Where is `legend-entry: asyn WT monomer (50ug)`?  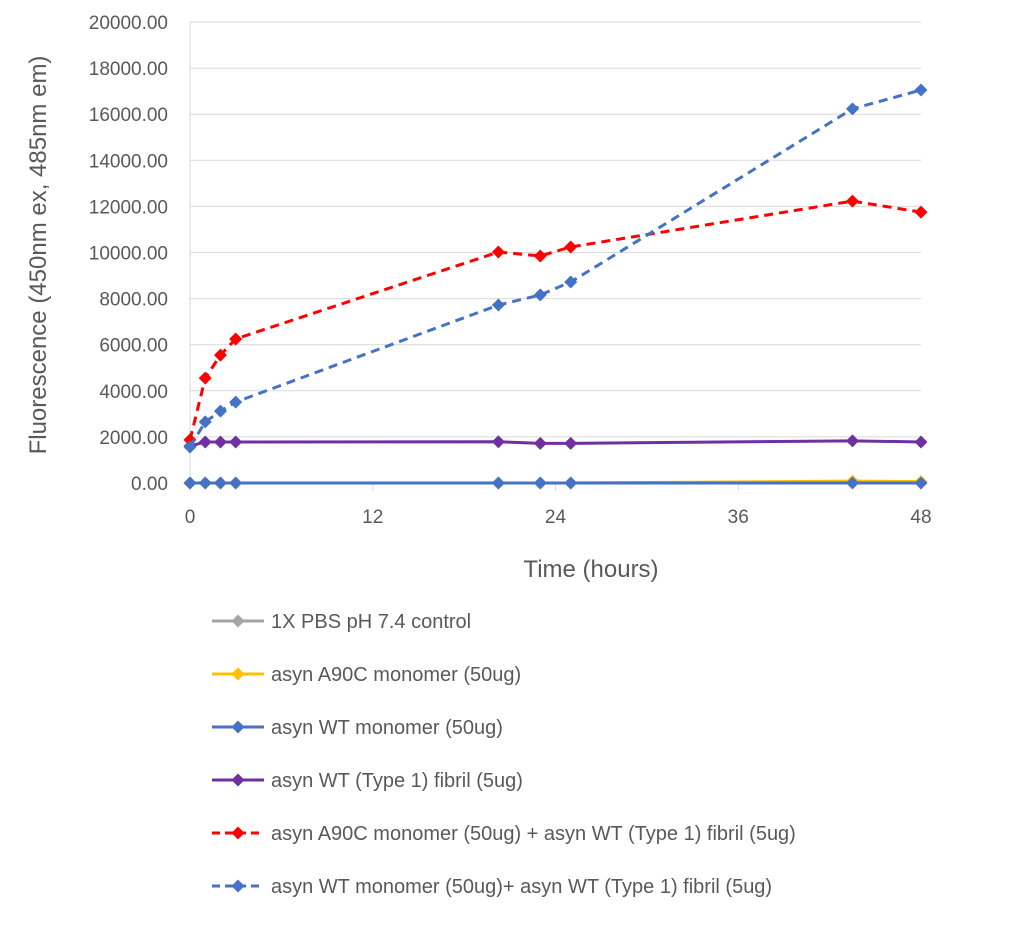 legend-entry: asyn WT monomer (50ug) is located at coordinates (357, 728).